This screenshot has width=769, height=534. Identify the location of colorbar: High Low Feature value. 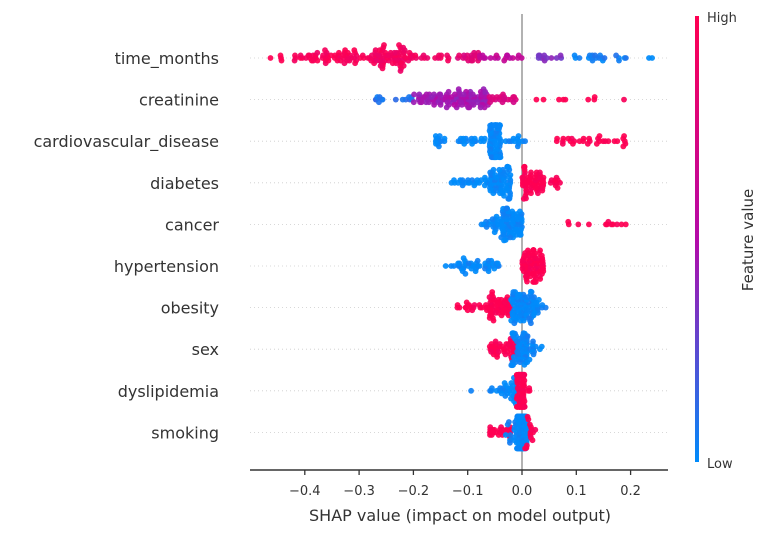
(726, 241).